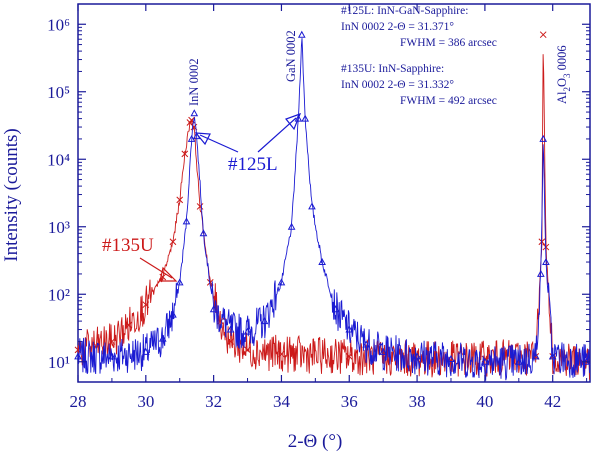 This screenshot has height=459, width=600. I want to click on callout-125L: #125L, so click(253, 164).